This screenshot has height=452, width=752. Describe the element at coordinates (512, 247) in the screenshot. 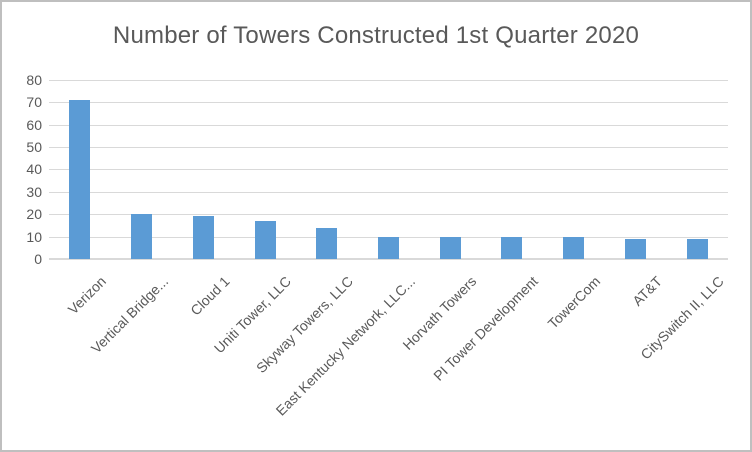

I see `bar-pi-tower-development` at that location.